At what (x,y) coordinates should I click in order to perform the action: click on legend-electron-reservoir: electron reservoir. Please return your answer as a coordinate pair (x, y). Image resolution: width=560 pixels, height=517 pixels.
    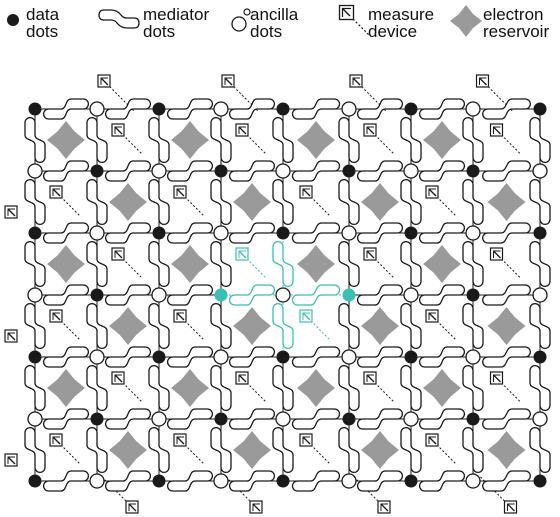
    Looking at the image, I should click on (504, 26).